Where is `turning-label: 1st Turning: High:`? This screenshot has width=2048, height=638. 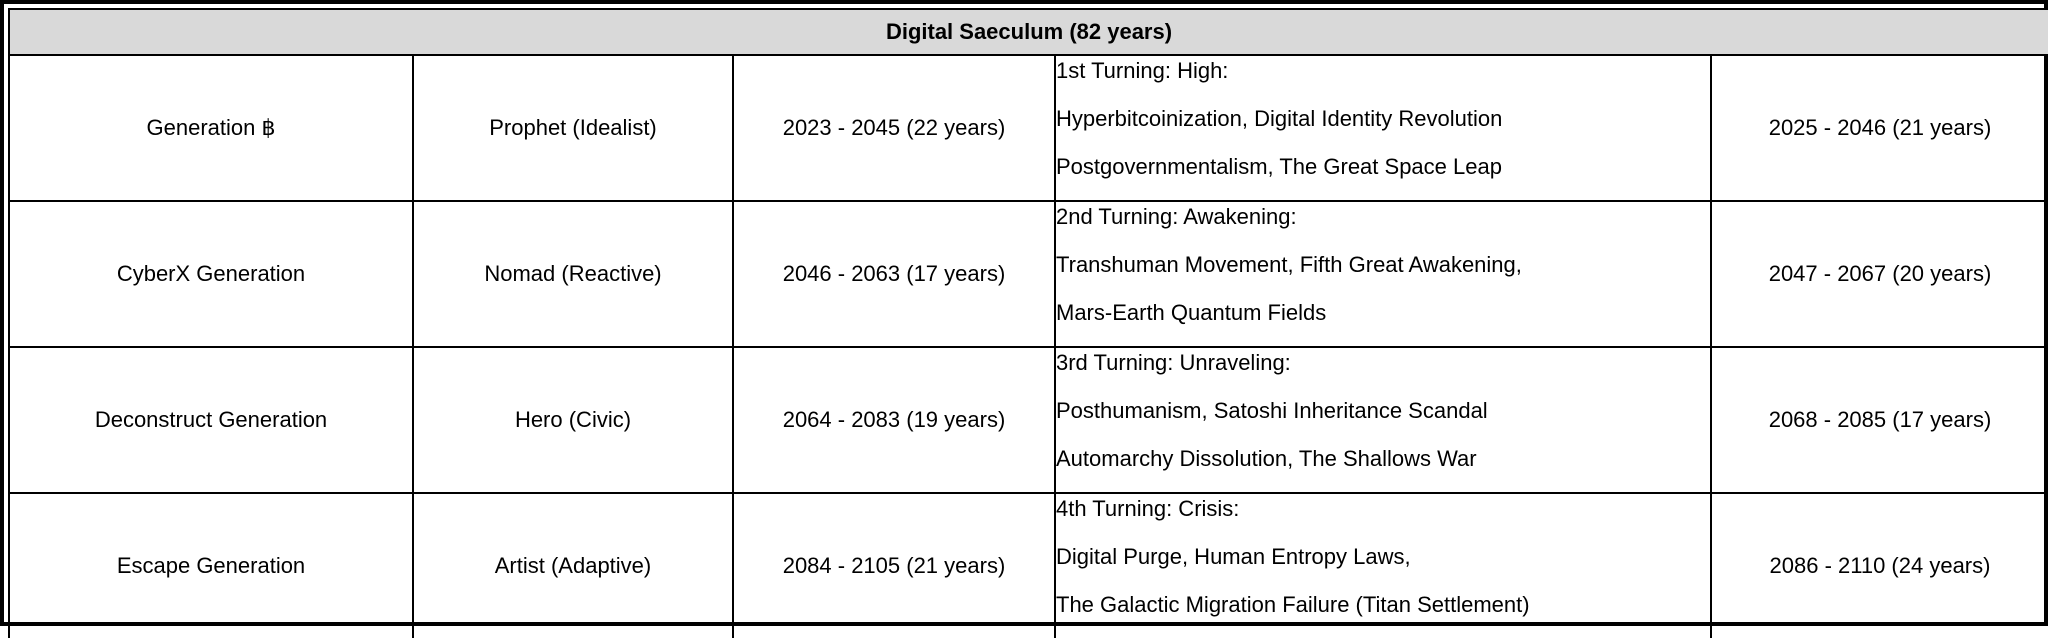 turning-label: 1st Turning: High: is located at coordinates (1142, 70).